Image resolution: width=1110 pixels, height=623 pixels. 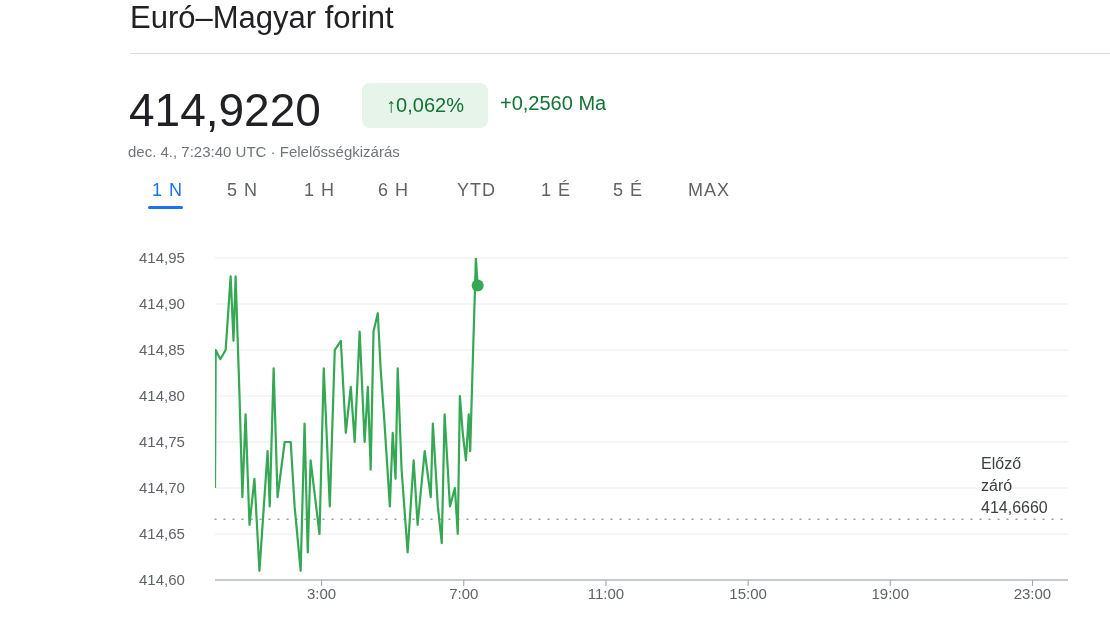 I want to click on x-tick-label: 11:00, so click(x=606, y=593).